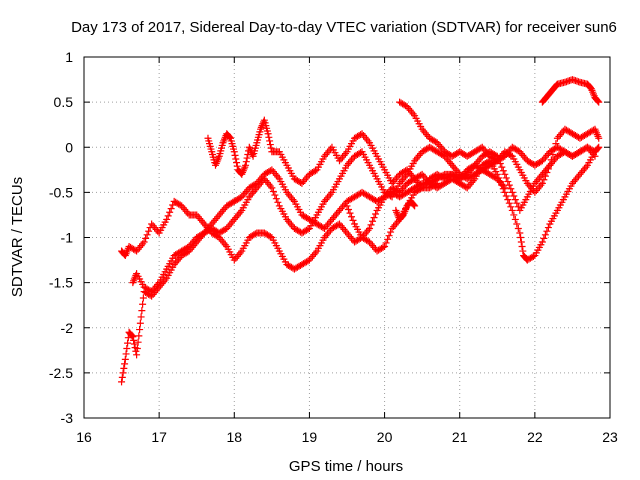  I want to click on y-tick-label: 1, so click(69, 57).